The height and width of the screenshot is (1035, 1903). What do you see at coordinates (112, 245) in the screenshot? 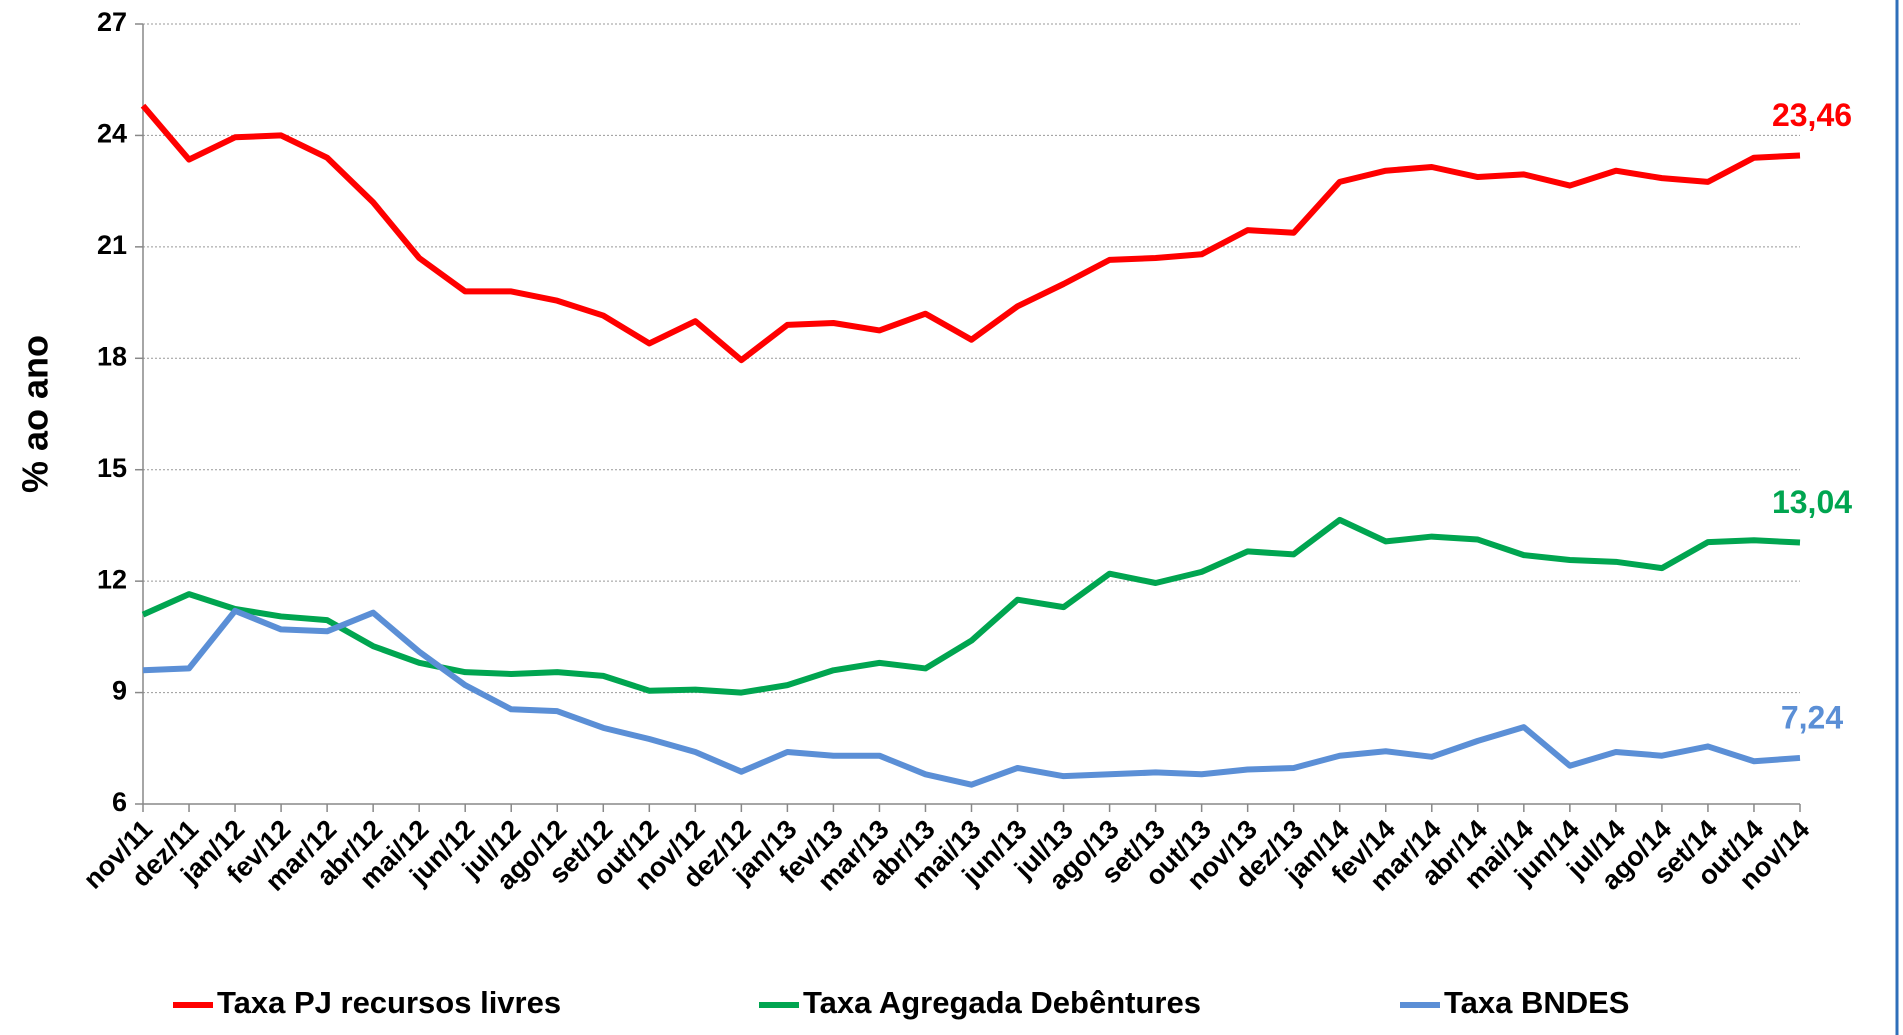
I see `y-tick-label: 21` at bounding box center [112, 245].